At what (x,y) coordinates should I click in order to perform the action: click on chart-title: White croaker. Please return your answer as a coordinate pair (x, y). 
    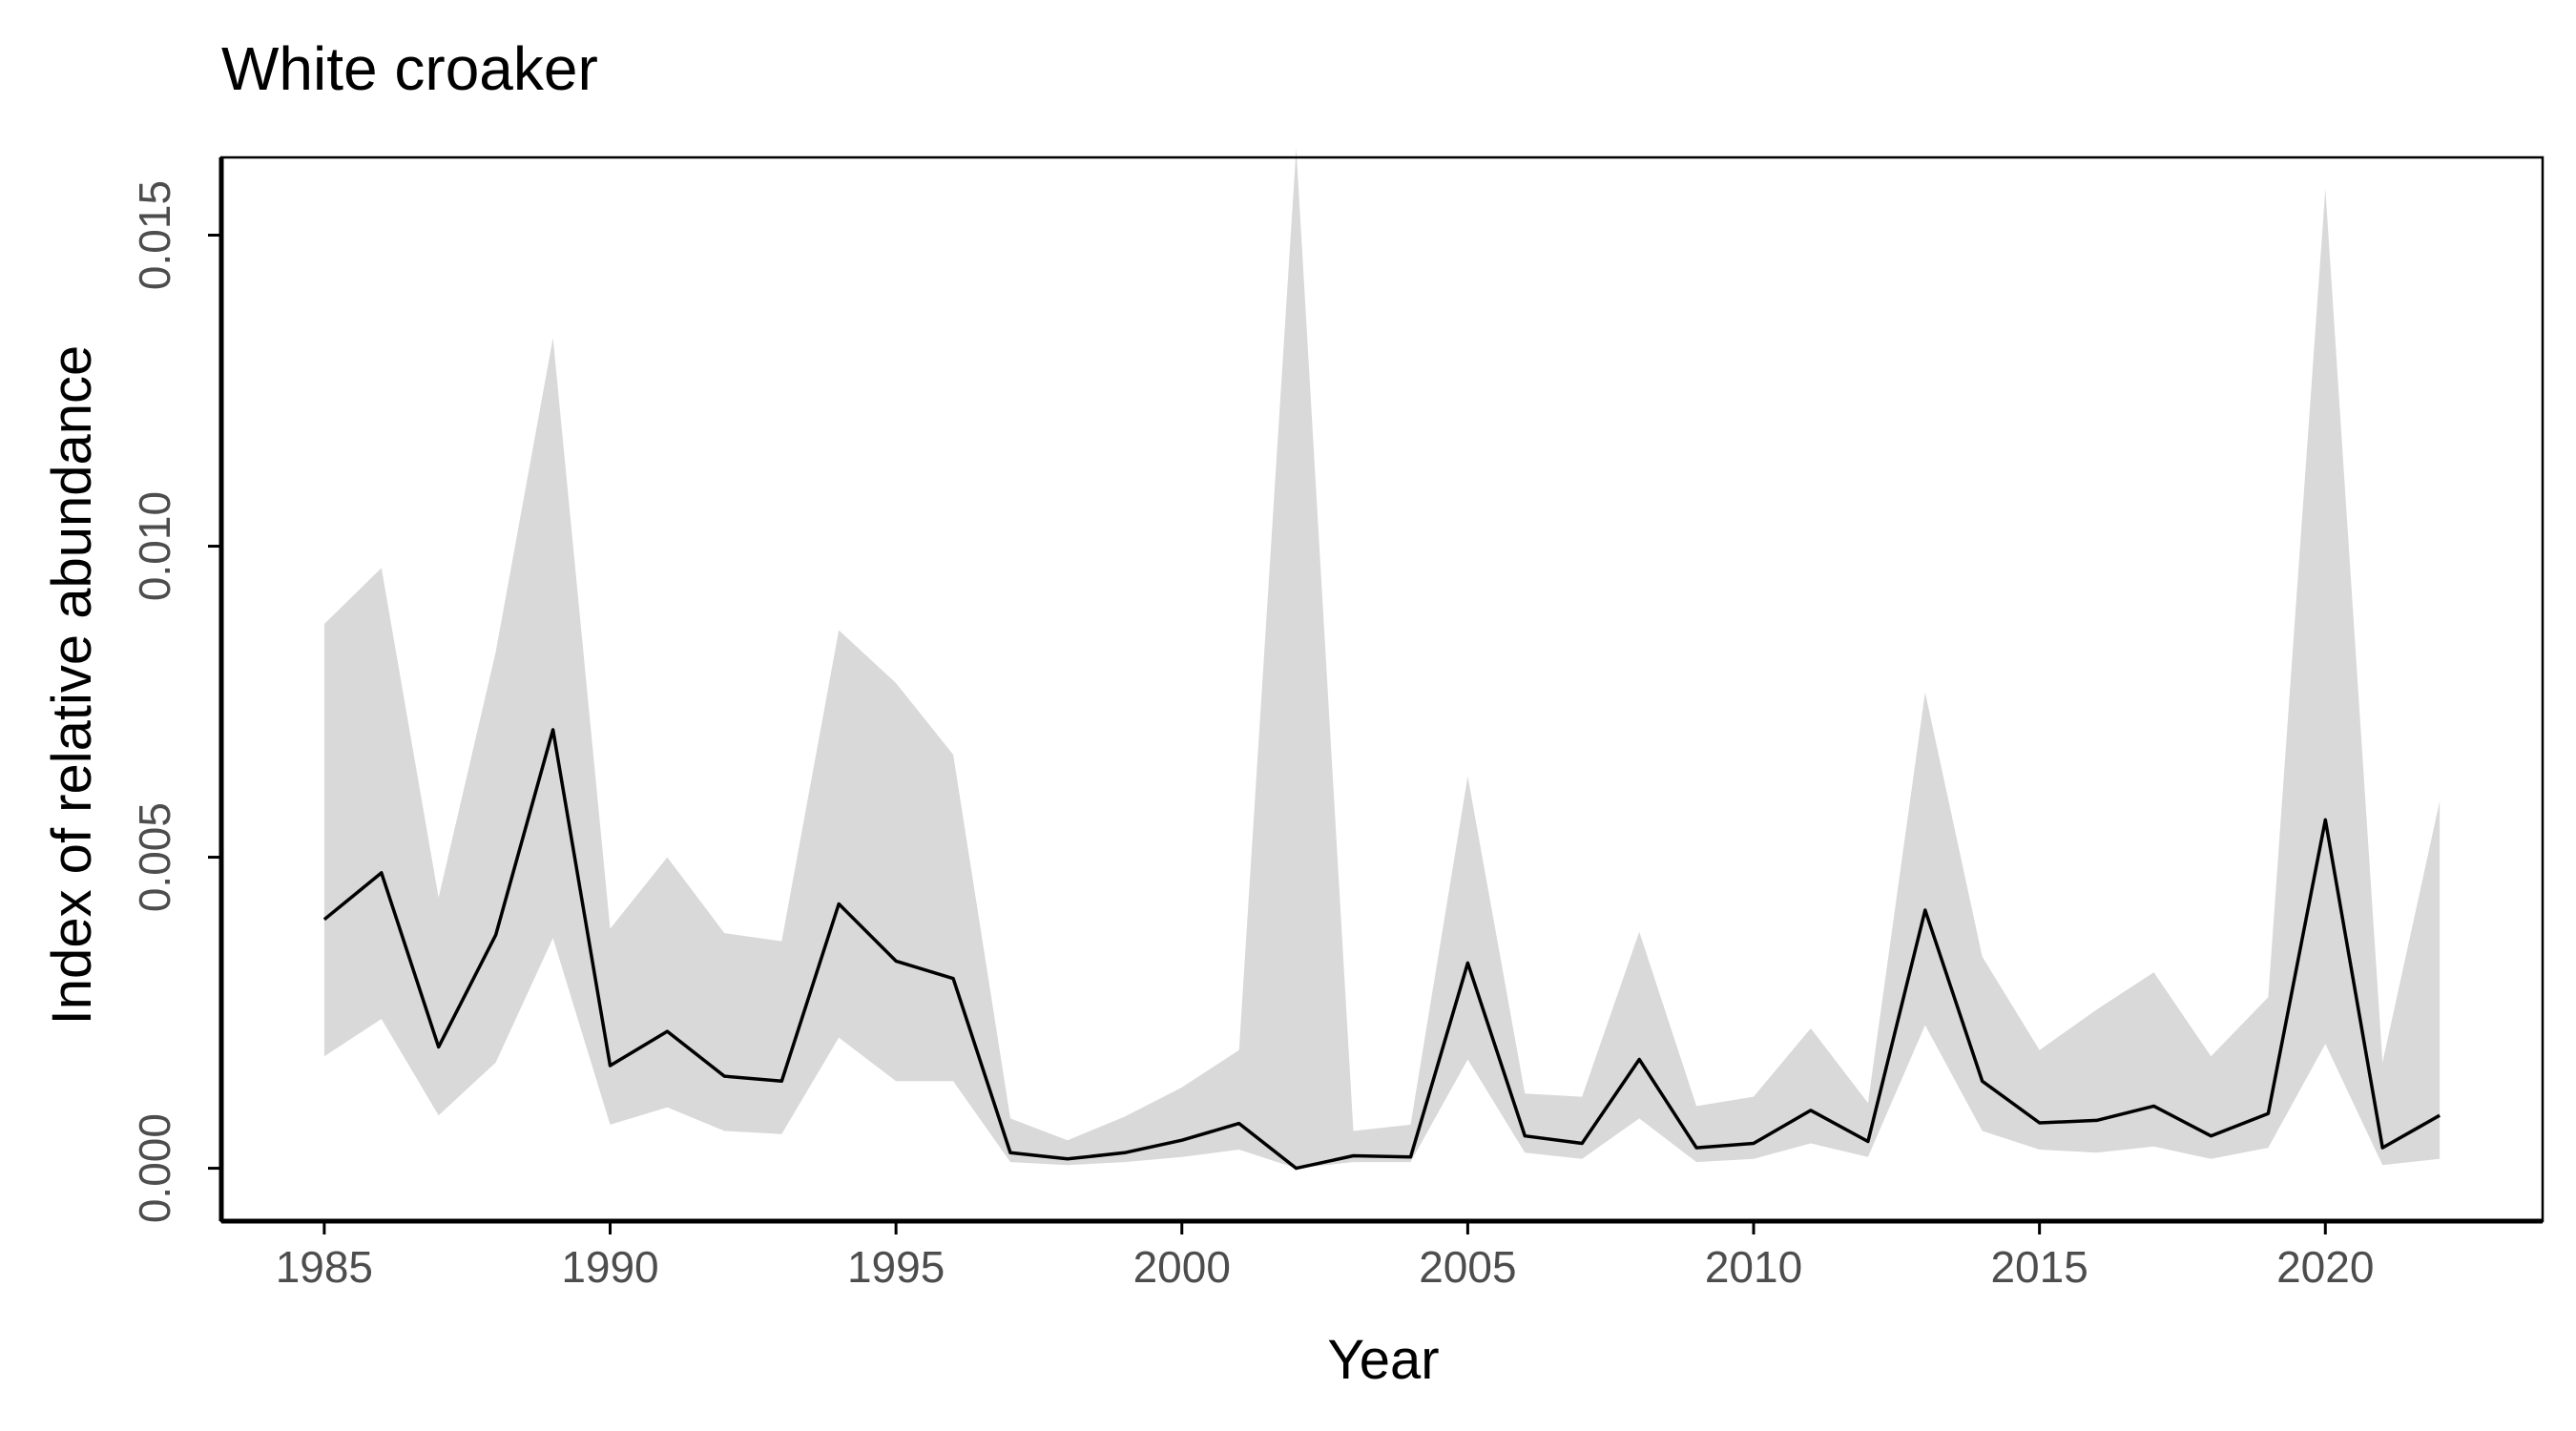
    Looking at the image, I should click on (409, 68).